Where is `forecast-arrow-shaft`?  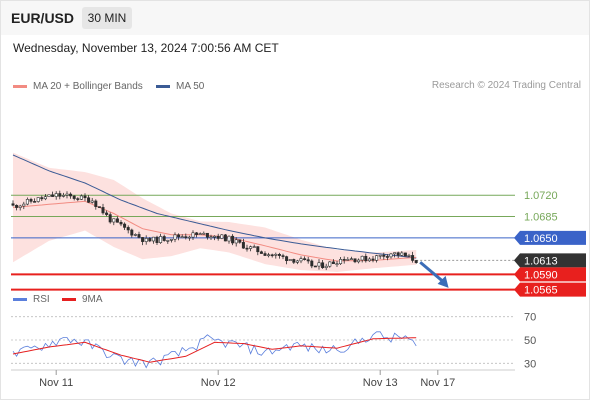 forecast-arrow-shaft is located at coordinates (432, 272).